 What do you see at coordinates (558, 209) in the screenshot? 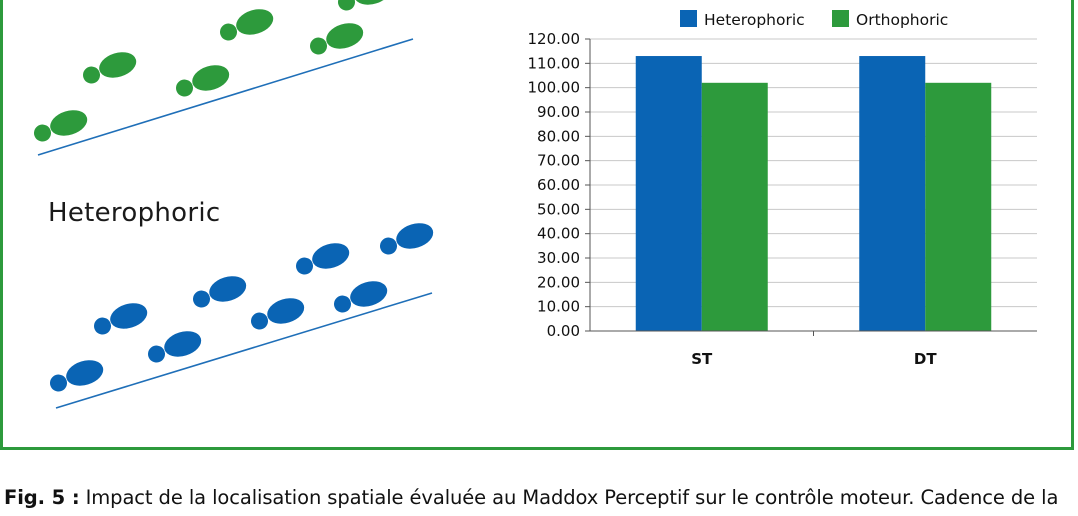
I see `y-tick-label: 50.00` at bounding box center [558, 209].